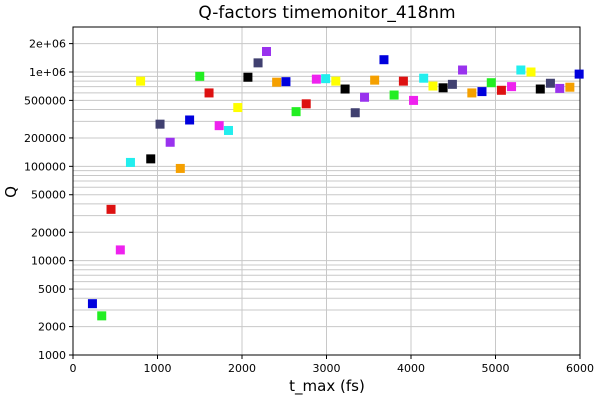 The image size is (600, 400). I want to click on y-tick-label: 20000, so click(48, 232).